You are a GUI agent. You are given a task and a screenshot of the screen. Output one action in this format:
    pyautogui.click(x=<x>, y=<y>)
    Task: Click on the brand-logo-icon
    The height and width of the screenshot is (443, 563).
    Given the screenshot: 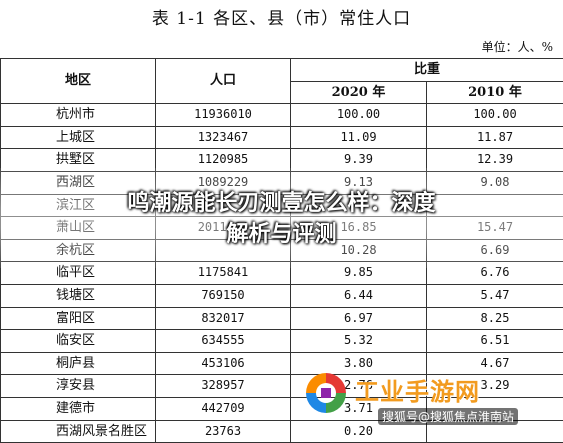 What is the action you would take?
    pyautogui.click(x=326, y=393)
    